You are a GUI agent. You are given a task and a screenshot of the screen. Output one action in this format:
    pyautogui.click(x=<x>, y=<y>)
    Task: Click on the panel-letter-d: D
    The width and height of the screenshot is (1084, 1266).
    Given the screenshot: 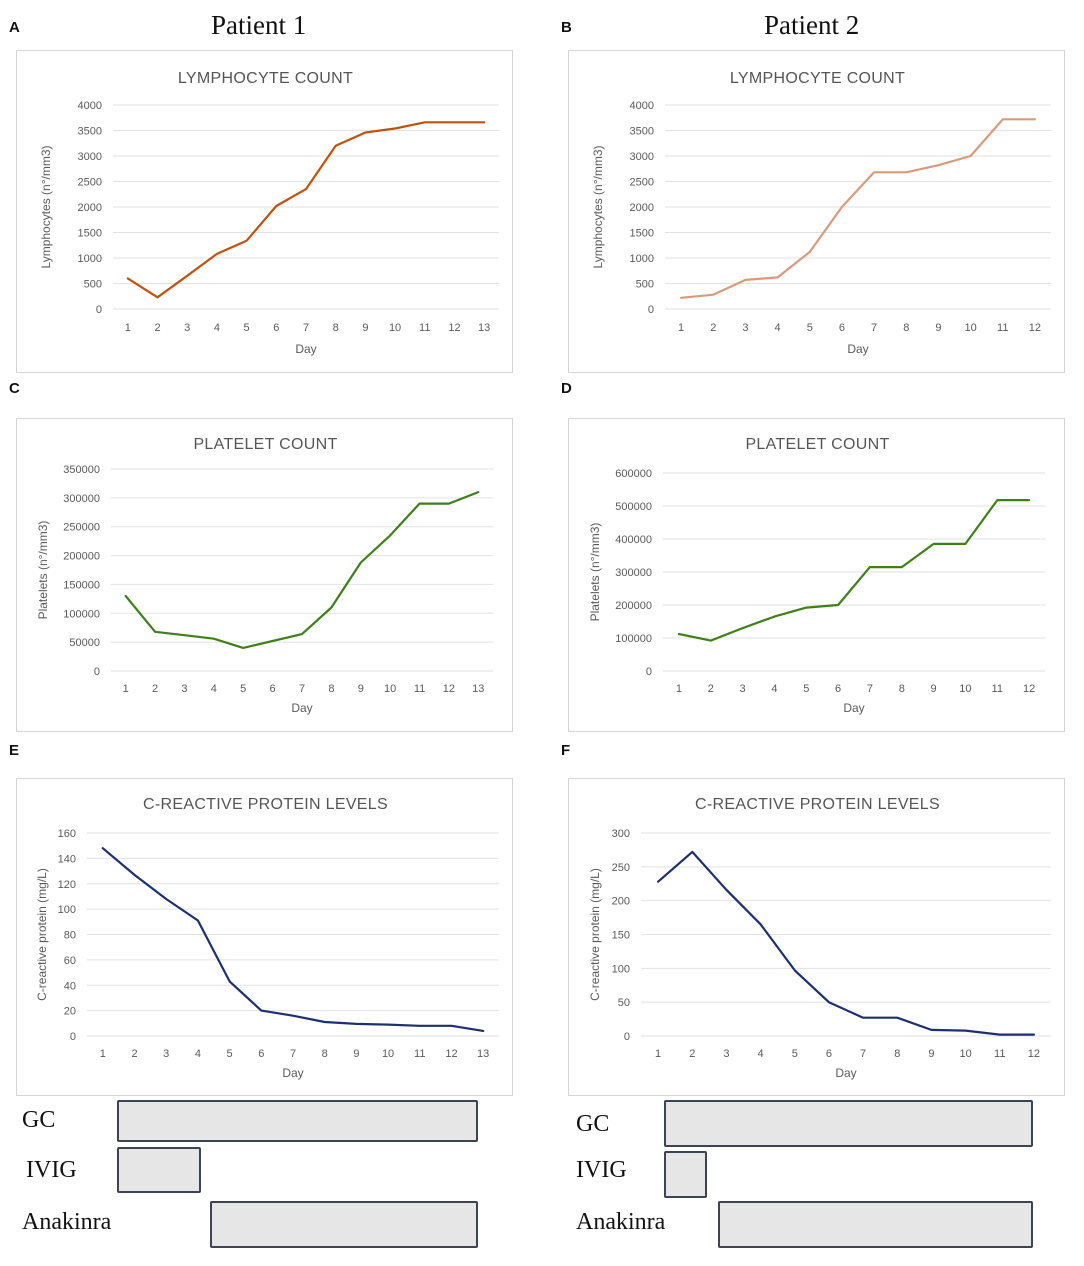 What is the action you would take?
    pyautogui.click(x=566, y=388)
    